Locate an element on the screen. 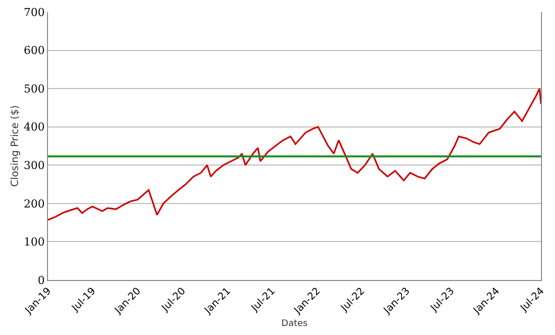 The width and height of the screenshot is (555, 335). y-tick-label: 0 is located at coordinates (41, 280).